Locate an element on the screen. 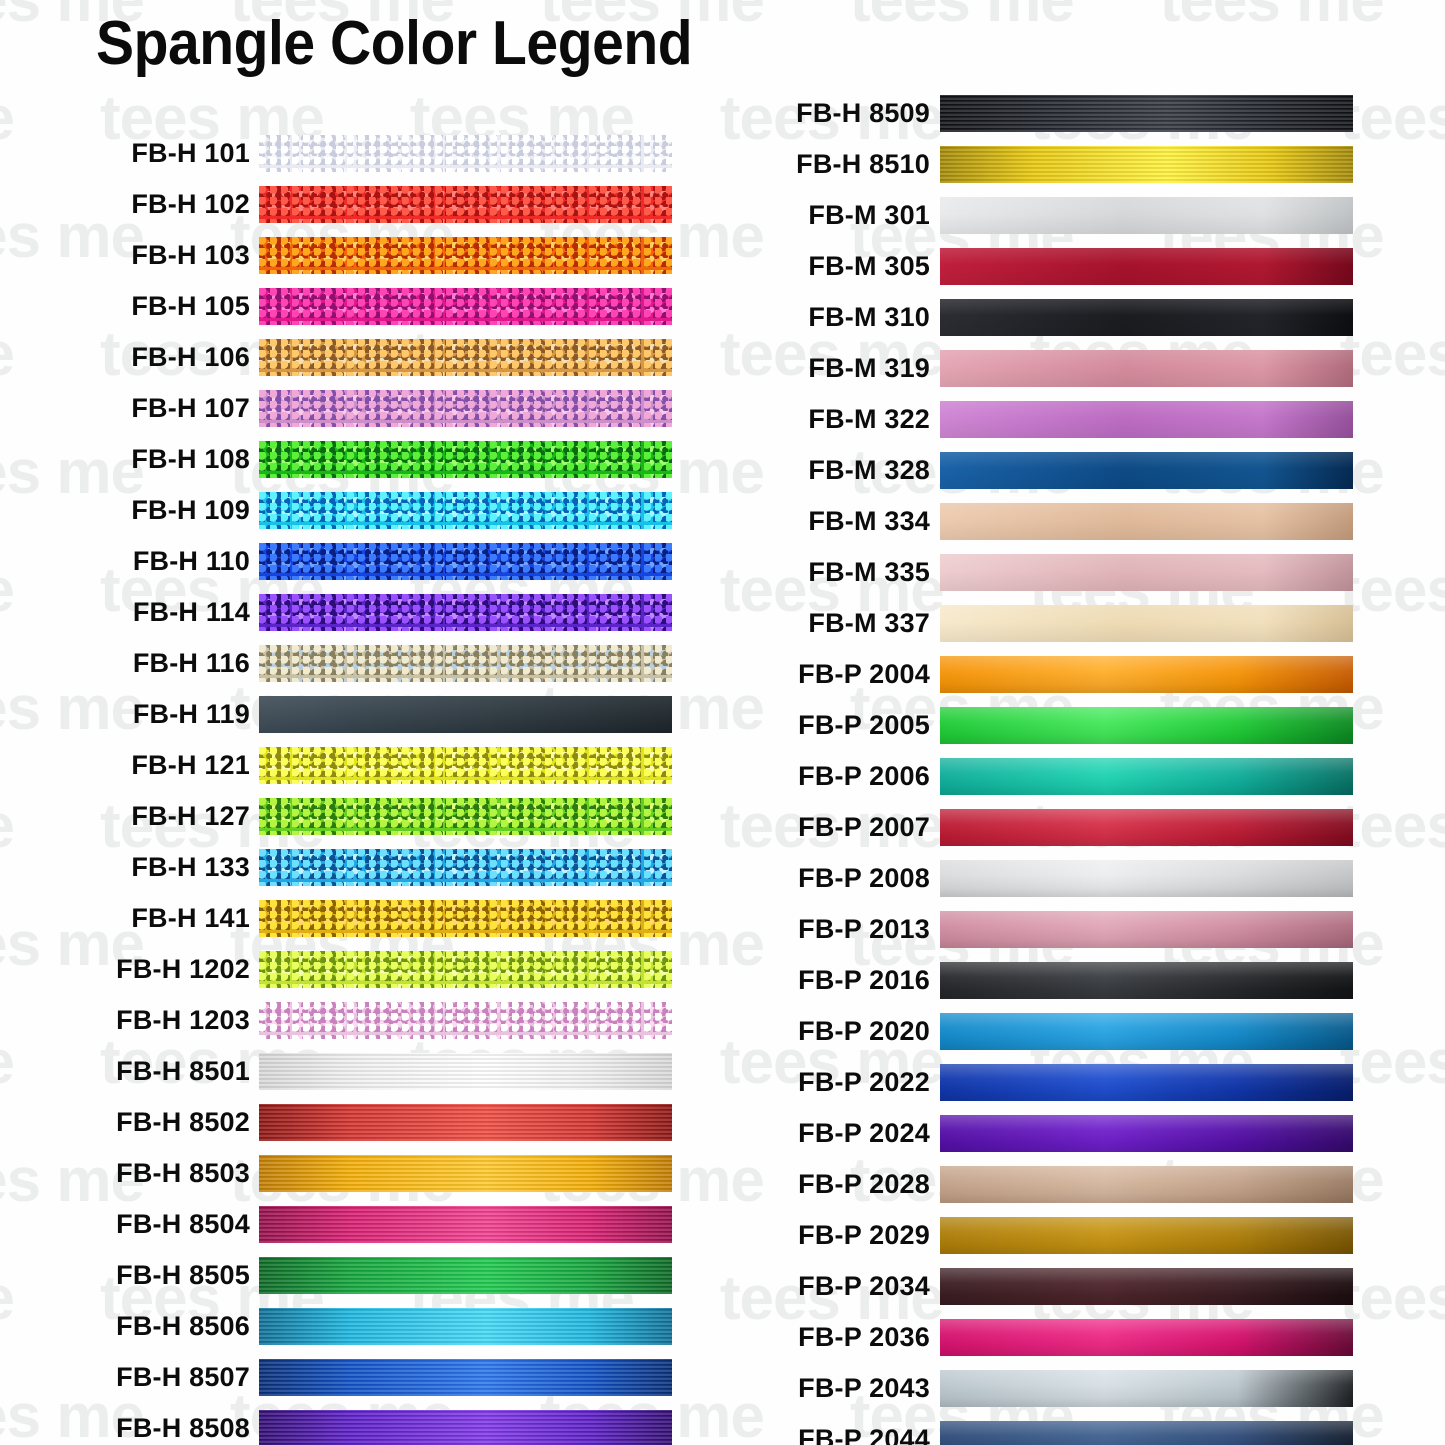  legend-row: FB-H 109 is located at coordinates (350, 510).